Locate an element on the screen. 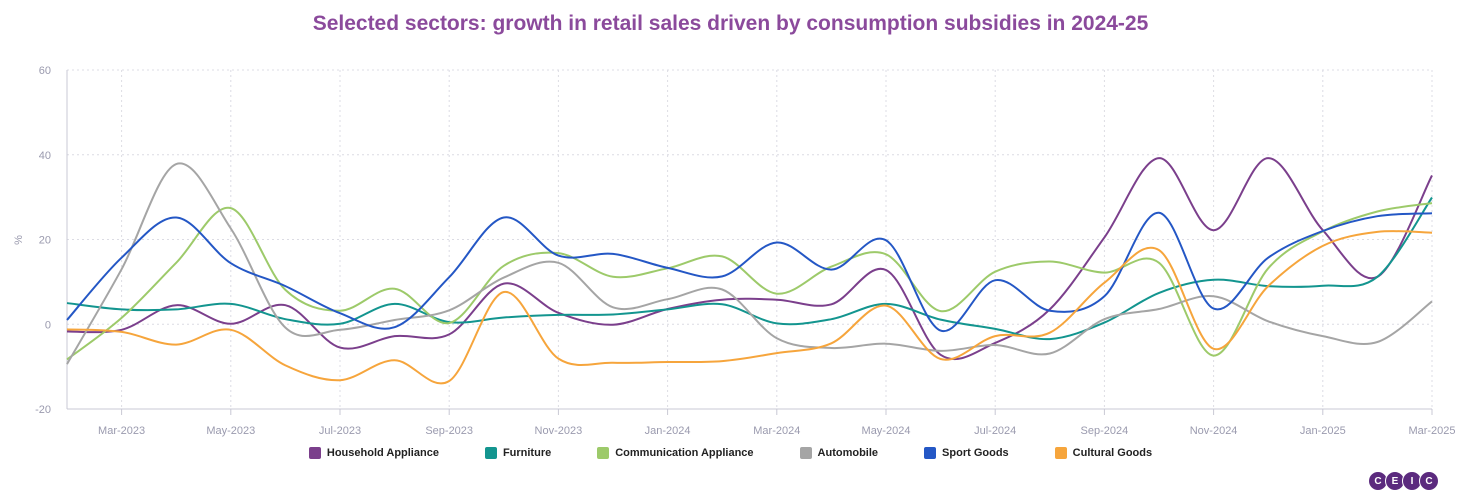 The height and width of the screenshot is (499, 1461). legend-item: Cultural Goods is located at coordinates (1103, 453).